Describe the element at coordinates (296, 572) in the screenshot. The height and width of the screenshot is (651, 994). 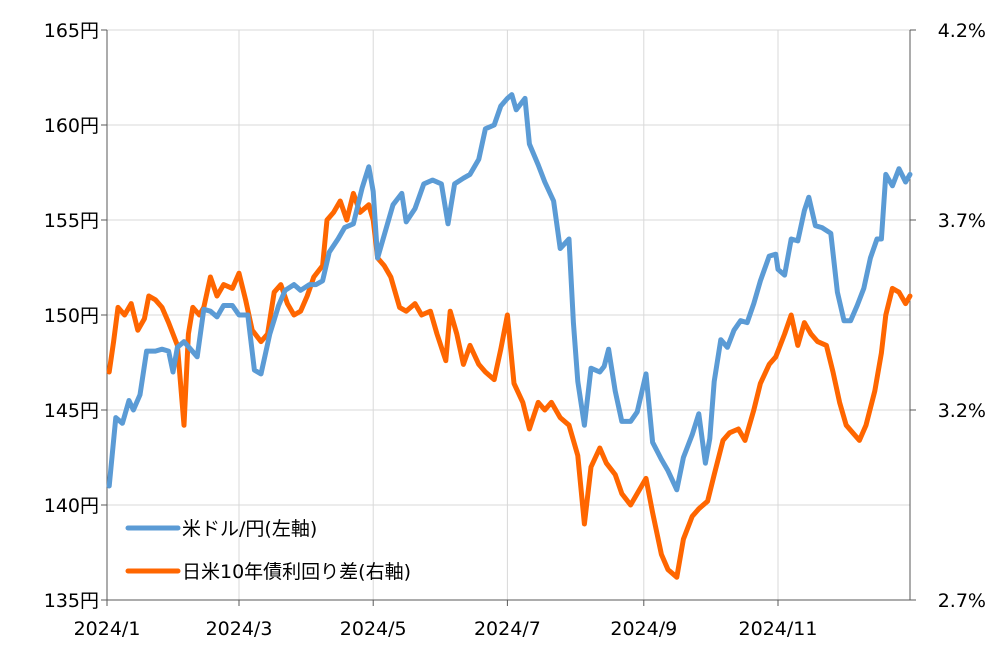
I see `legend-label: 日米10年債利回り差(右軸)` at that location.